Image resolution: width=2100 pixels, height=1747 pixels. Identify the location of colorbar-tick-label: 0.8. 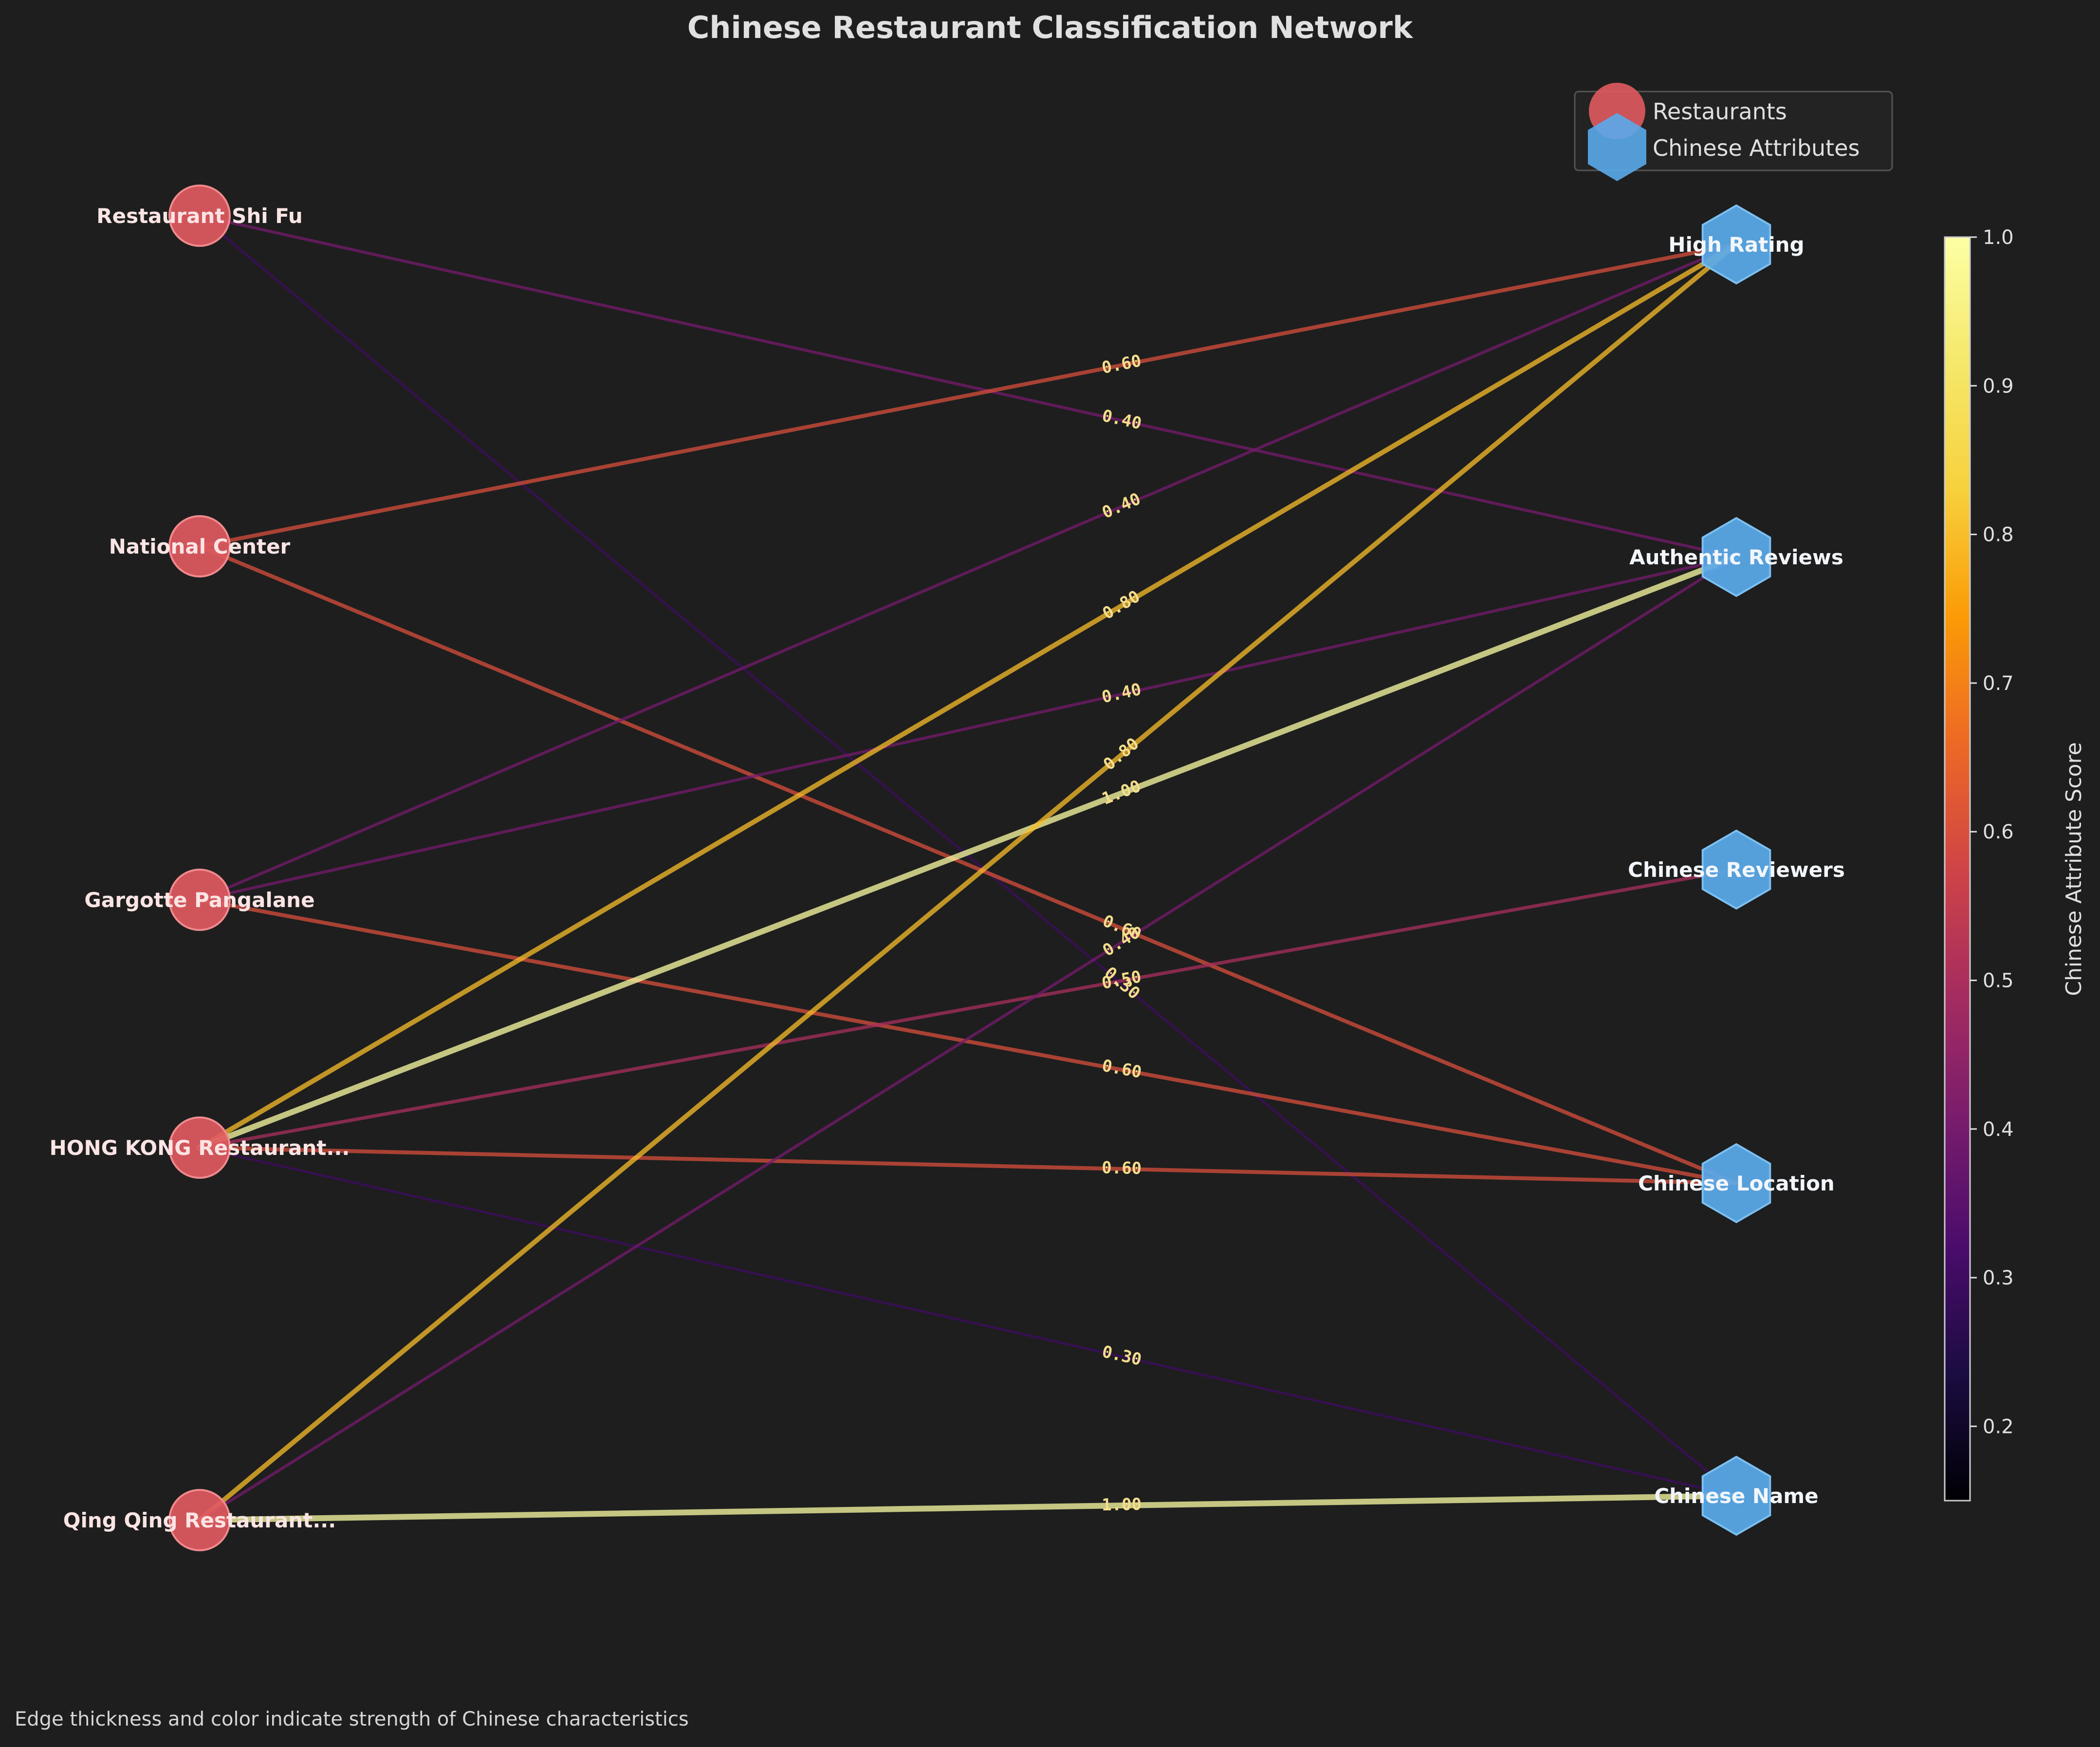
(1998, 535).